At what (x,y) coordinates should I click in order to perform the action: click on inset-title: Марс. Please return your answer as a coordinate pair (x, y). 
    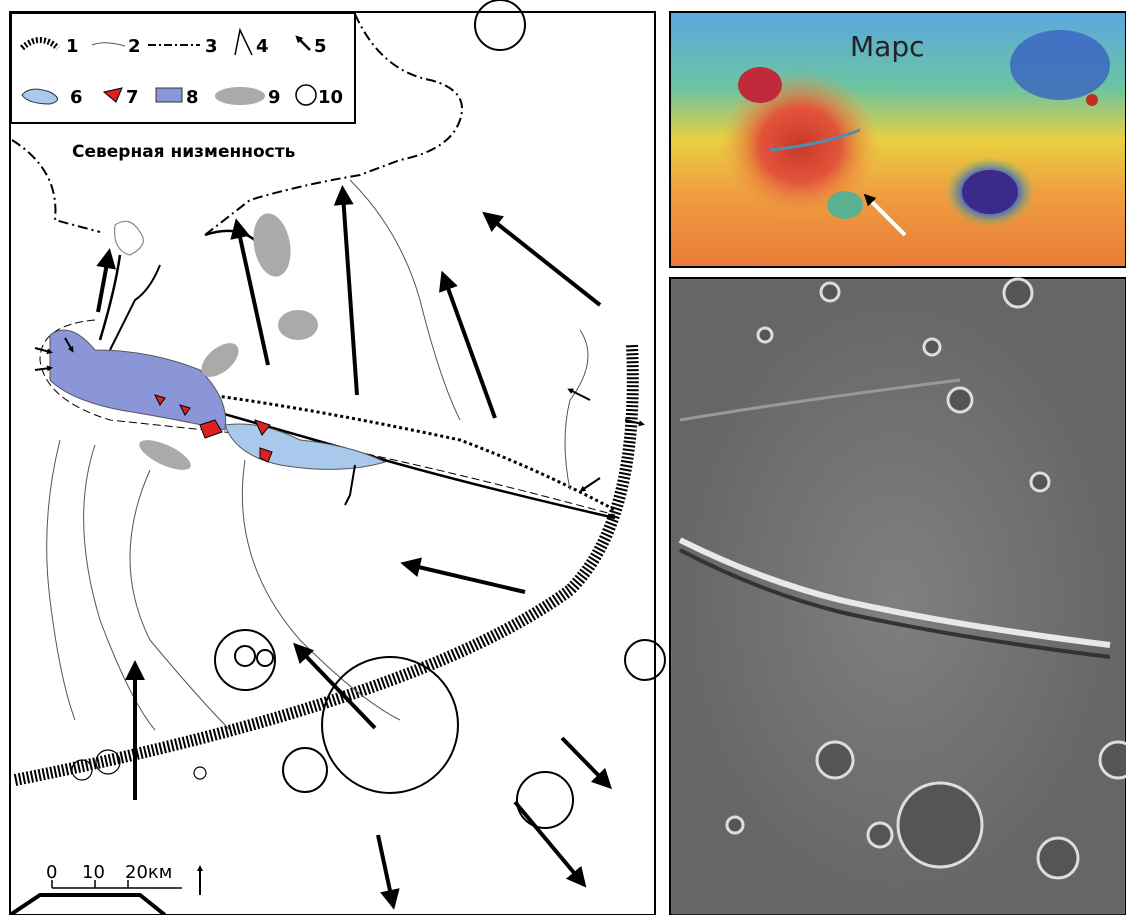
    Looking at the image, I should click on (887, 46).